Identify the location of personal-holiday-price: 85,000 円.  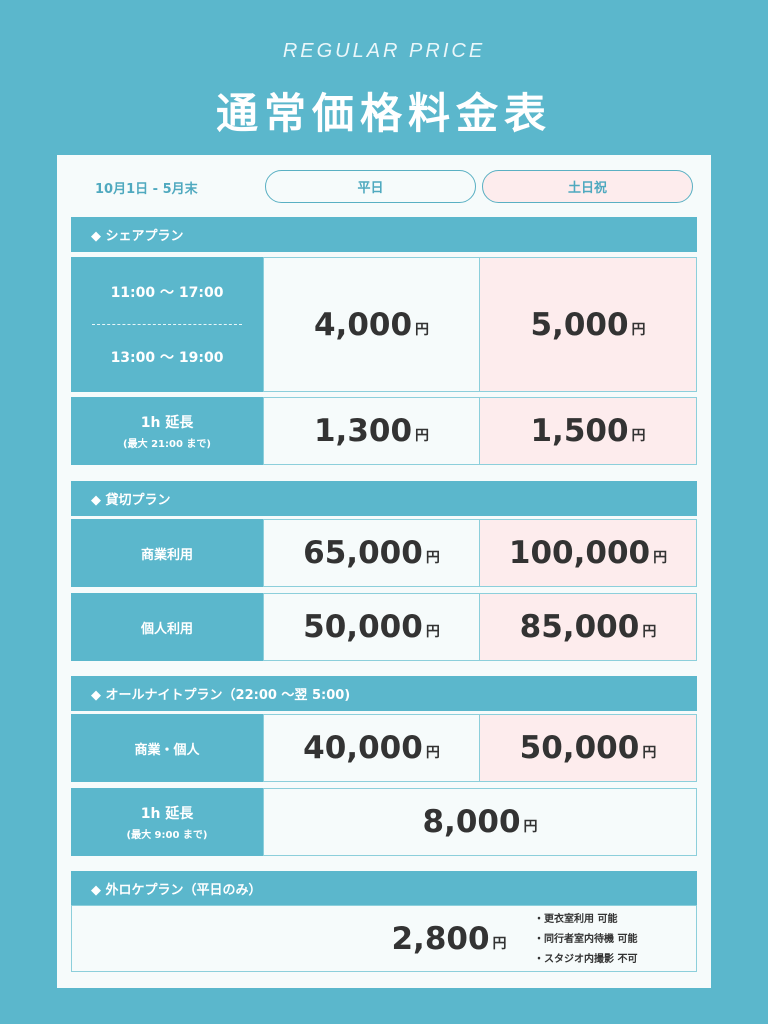
(588, 627).